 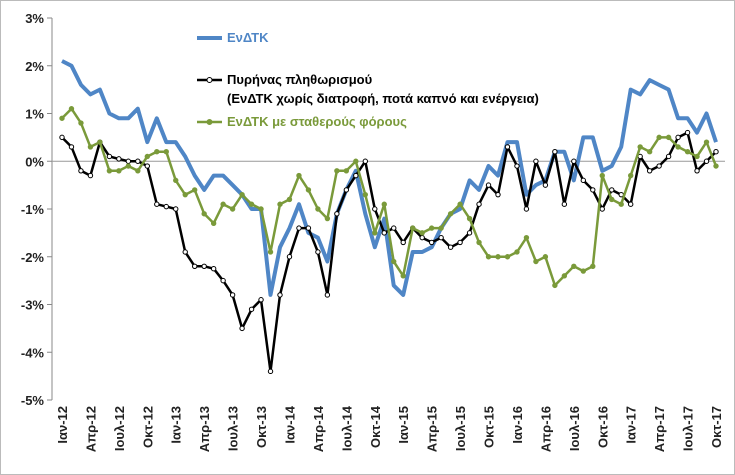 What do you see at coordinates (403, 425) in the screenshot?
I see `x-tick-label: Ιαν-15` at bounding box center [403, 425].